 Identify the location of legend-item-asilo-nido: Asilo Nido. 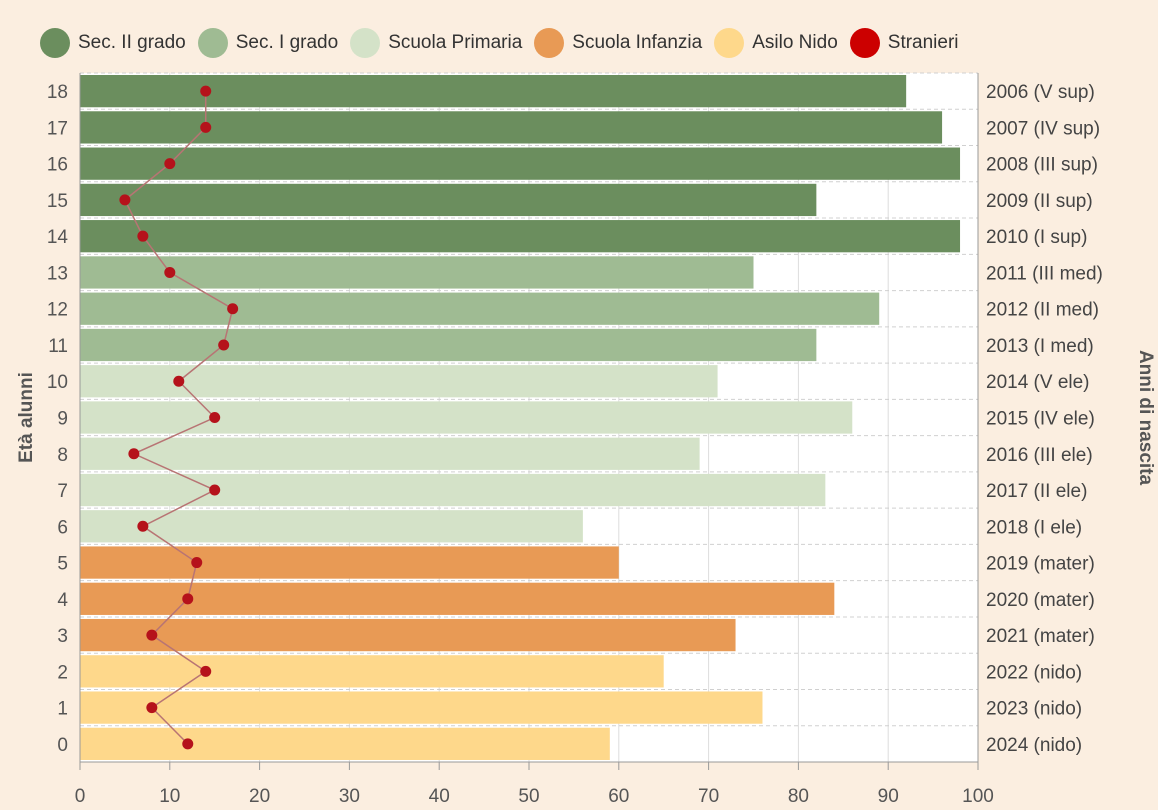
(776, 43).